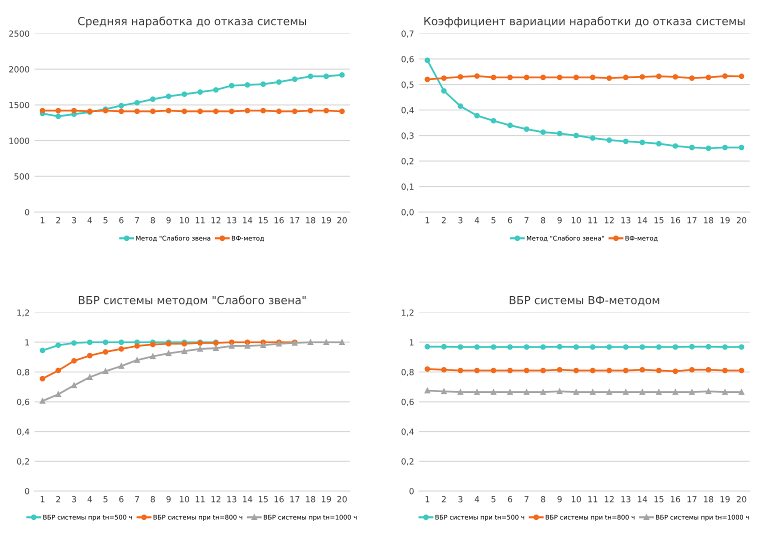  Describe the element at coordinates (643, 220) in the screenshot. I see `x-tick-label: 14` at that location.